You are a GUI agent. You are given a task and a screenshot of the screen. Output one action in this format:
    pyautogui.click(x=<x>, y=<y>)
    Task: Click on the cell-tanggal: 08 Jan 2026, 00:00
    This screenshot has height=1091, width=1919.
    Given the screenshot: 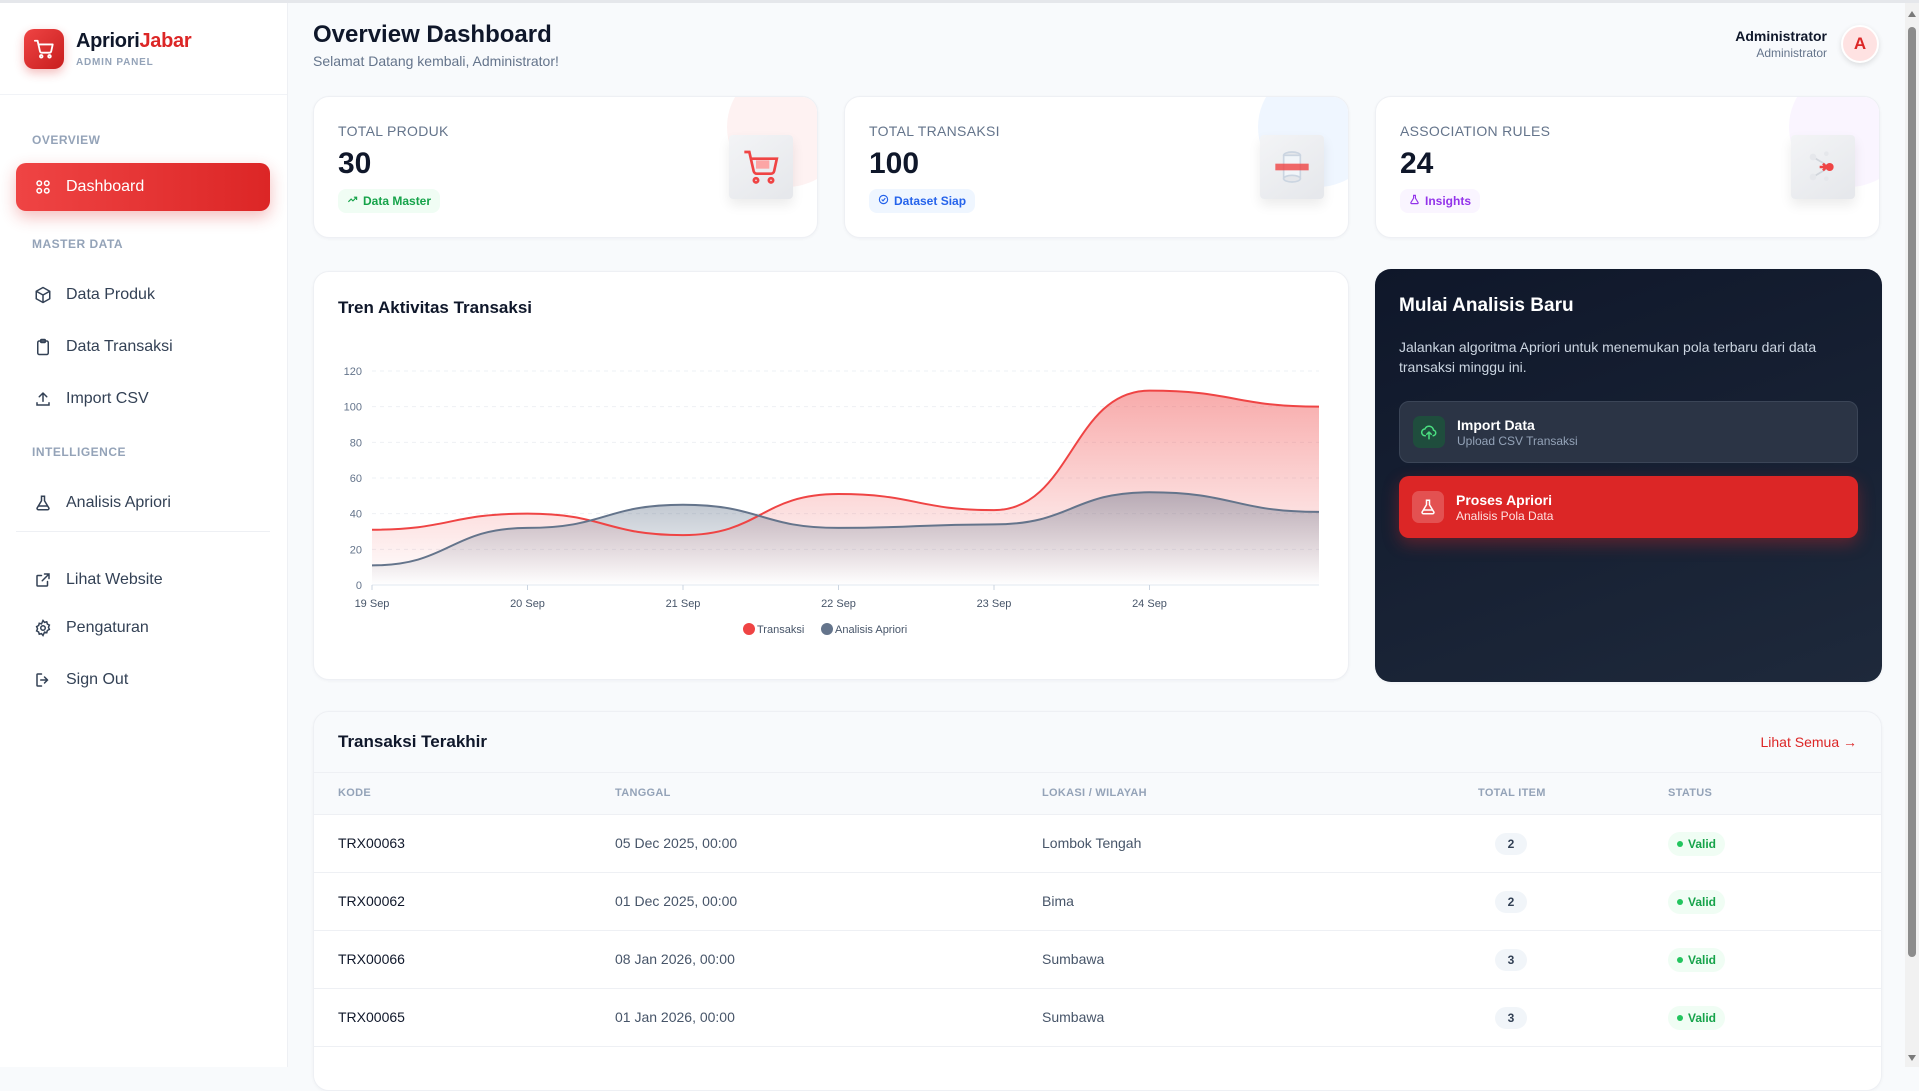 What is the action you would take?
    pyautogui.click(x=675, y=959)
    